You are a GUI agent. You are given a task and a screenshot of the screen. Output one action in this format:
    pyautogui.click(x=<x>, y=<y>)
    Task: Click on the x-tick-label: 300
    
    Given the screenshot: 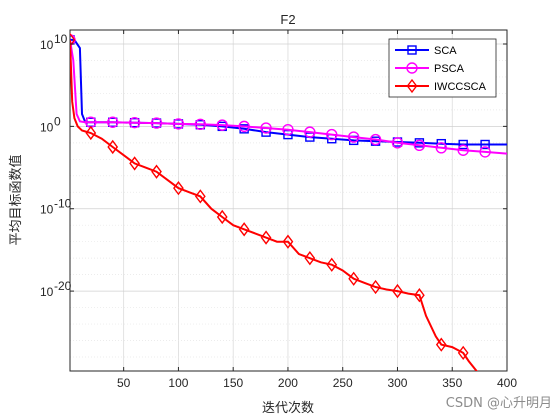 What is the action you would take?
    pyautogui.click(x=397, y=383)
    